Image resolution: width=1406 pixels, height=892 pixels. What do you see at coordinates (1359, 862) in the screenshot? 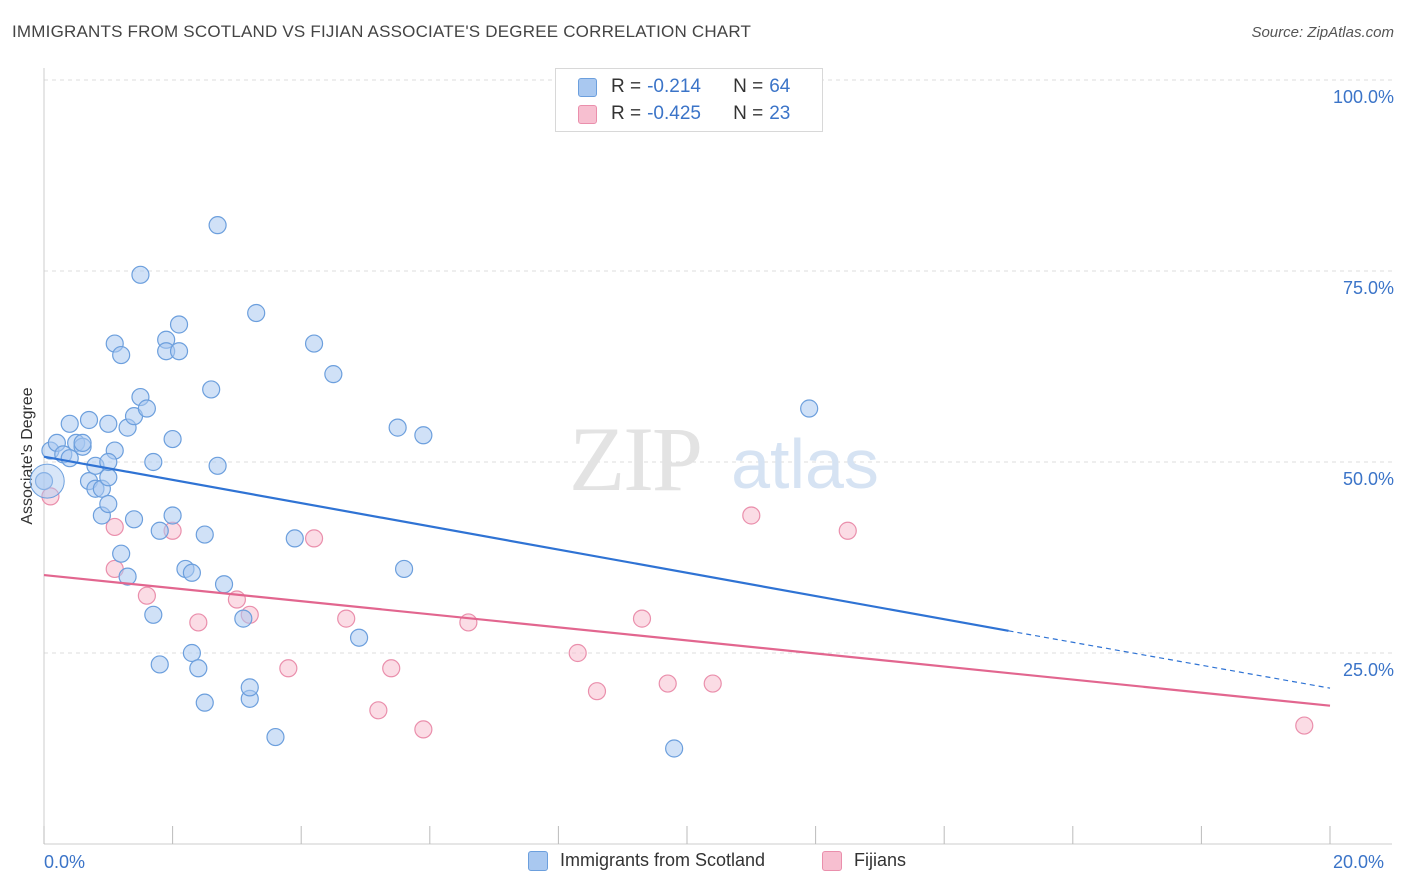
I see `x-tick-max: 20.0%` at bounding box center [1359, 862].